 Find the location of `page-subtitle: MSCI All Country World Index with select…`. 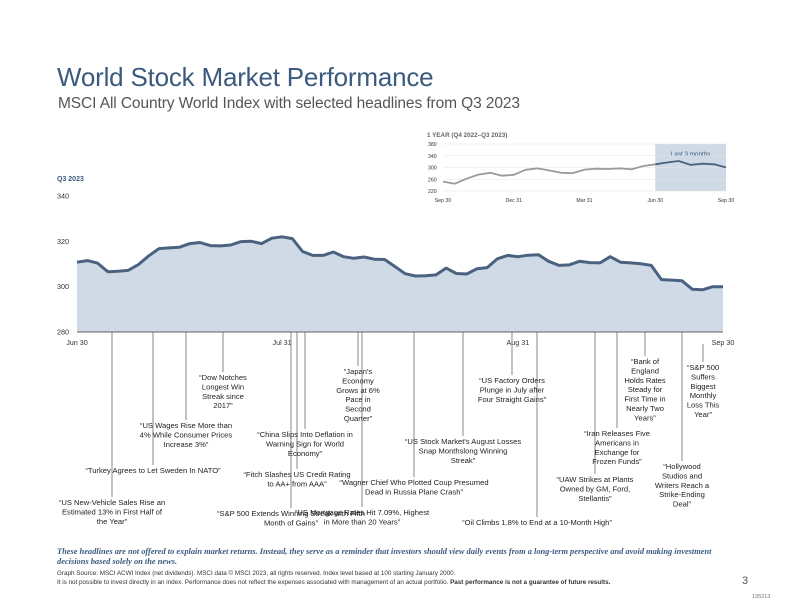

page-subtitle: MSCI All Country World Index with select… is located at coordinates (289, 103).